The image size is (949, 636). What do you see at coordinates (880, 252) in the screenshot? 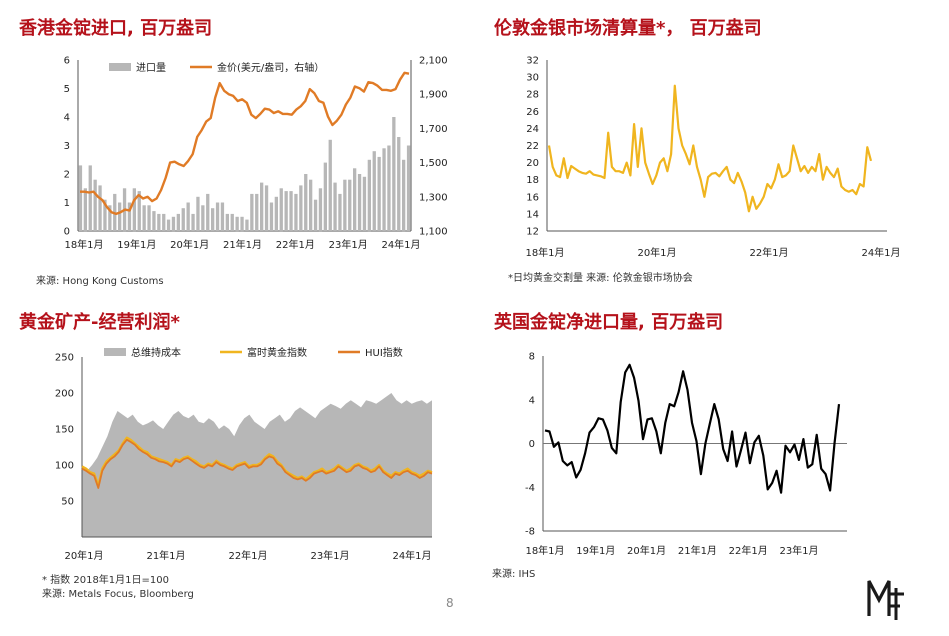
I see `chart2-x-tick: 24年1月` at bounding box center [880, 252].